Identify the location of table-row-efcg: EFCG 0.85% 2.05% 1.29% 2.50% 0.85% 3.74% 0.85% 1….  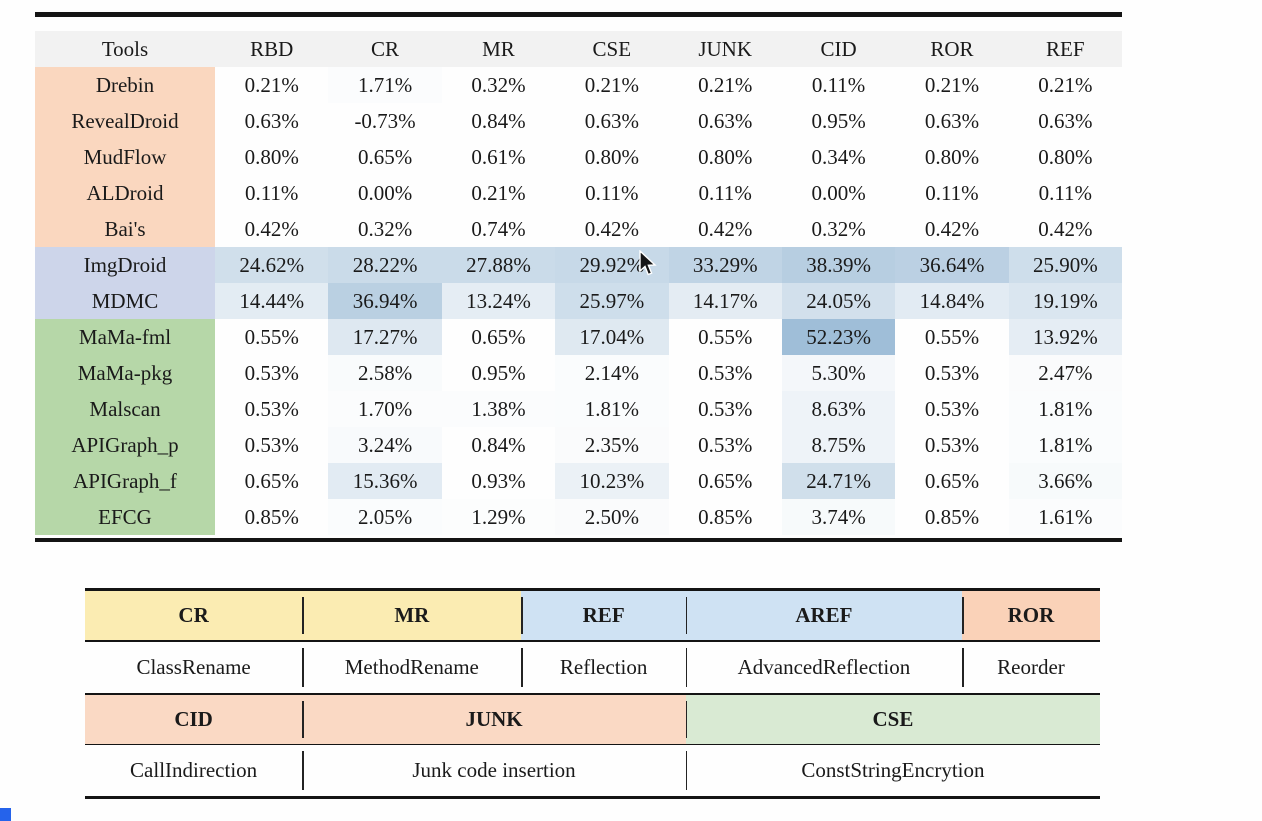
(578, 517).